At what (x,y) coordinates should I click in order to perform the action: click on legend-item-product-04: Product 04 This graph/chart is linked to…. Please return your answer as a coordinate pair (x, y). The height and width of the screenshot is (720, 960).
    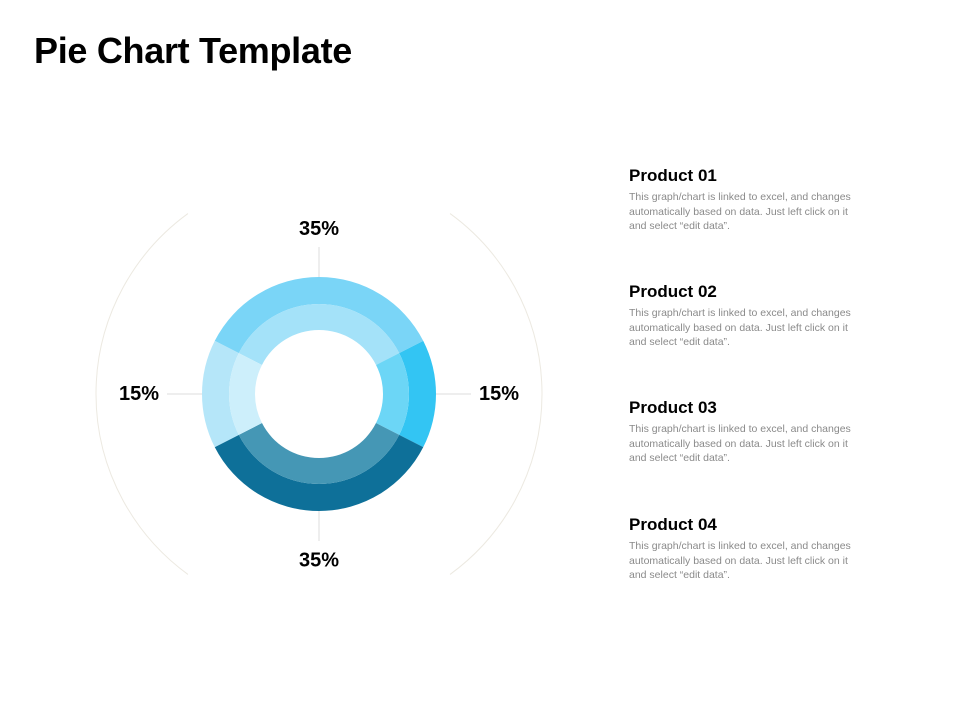
    Looking at the image, I should click on (754, 549).